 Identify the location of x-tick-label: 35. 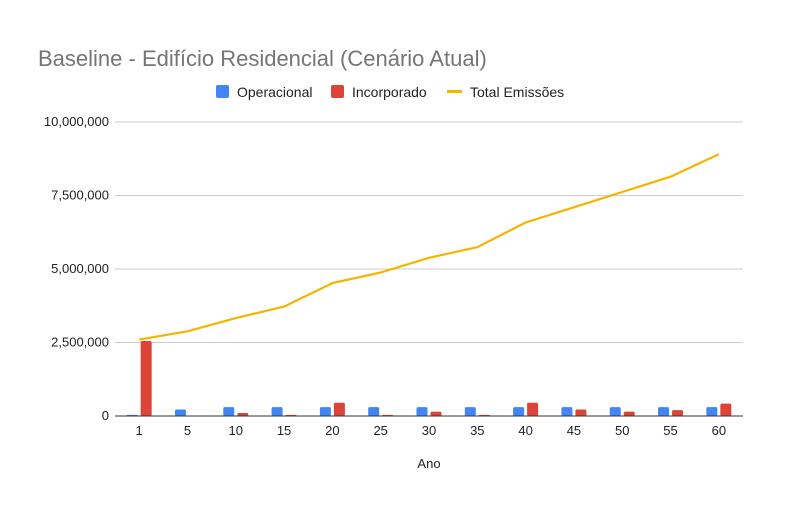
(477, 430).